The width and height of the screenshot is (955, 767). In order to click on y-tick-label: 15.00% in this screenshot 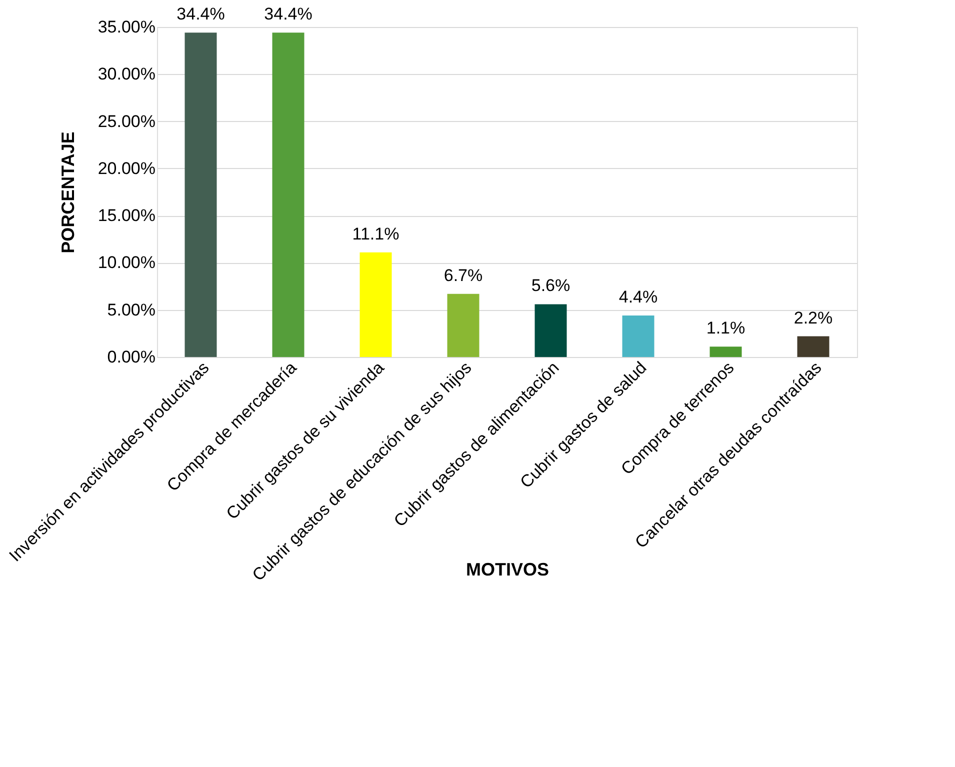, I will do `click(127, 216)`.